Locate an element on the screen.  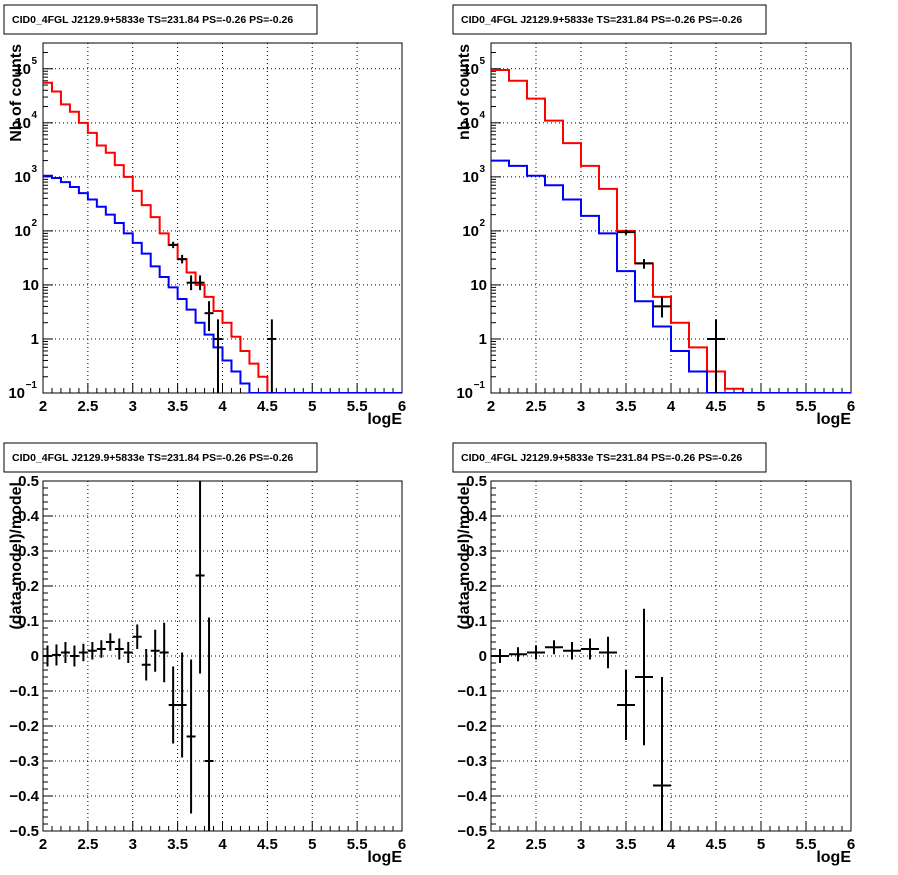
y-tick-label: 1 is located at coordinates (483, 339).